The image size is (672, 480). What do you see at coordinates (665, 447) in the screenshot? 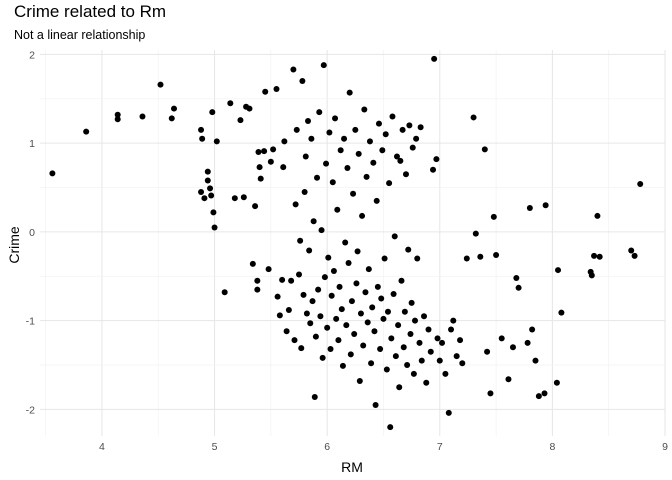
I see `x-tick-label: 9` at bounding box center [665, 447].